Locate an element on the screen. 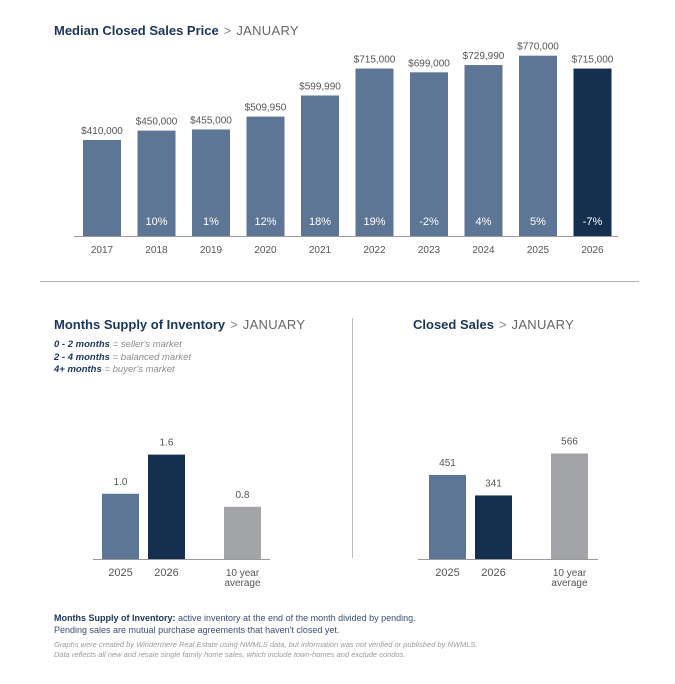  x-tick-label-2017: 2017 is located at coordinates (102, 250).